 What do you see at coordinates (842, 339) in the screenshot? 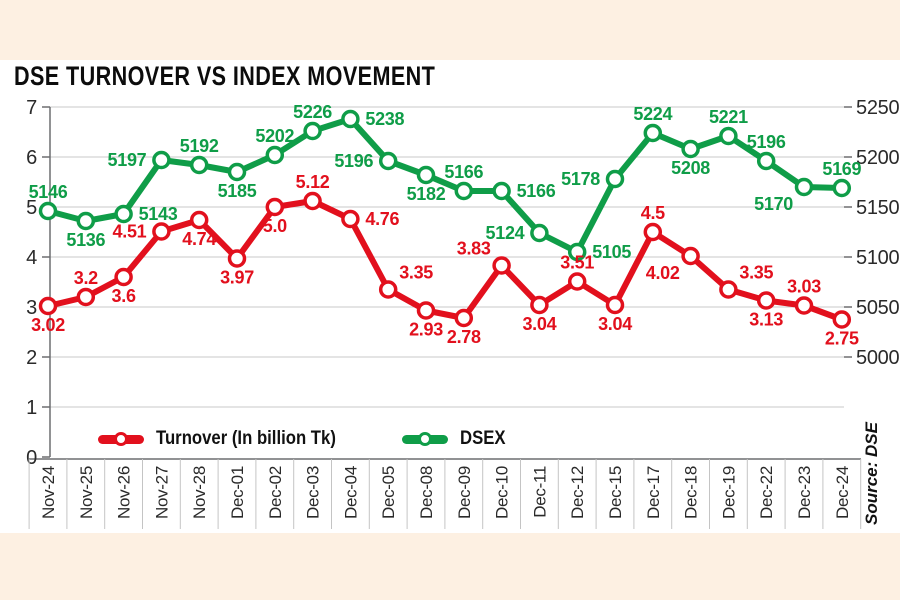
I see `turnover-value-label-Dec-24: 2.75` at bounding box center [842, 339].